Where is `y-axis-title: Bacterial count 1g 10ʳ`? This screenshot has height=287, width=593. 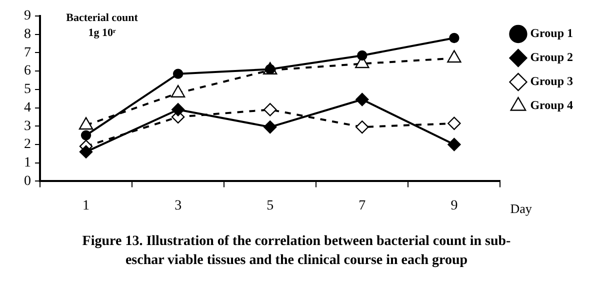 y-axis-title: Bacterial count 1g 10ʳ is located at coordinates (102, 25).